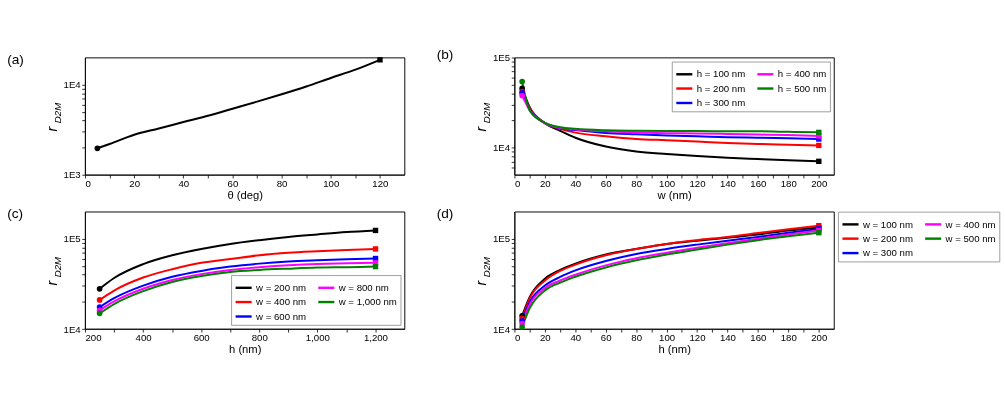  I want to click on legend-label: h = 200 nm, so click(721, 88).